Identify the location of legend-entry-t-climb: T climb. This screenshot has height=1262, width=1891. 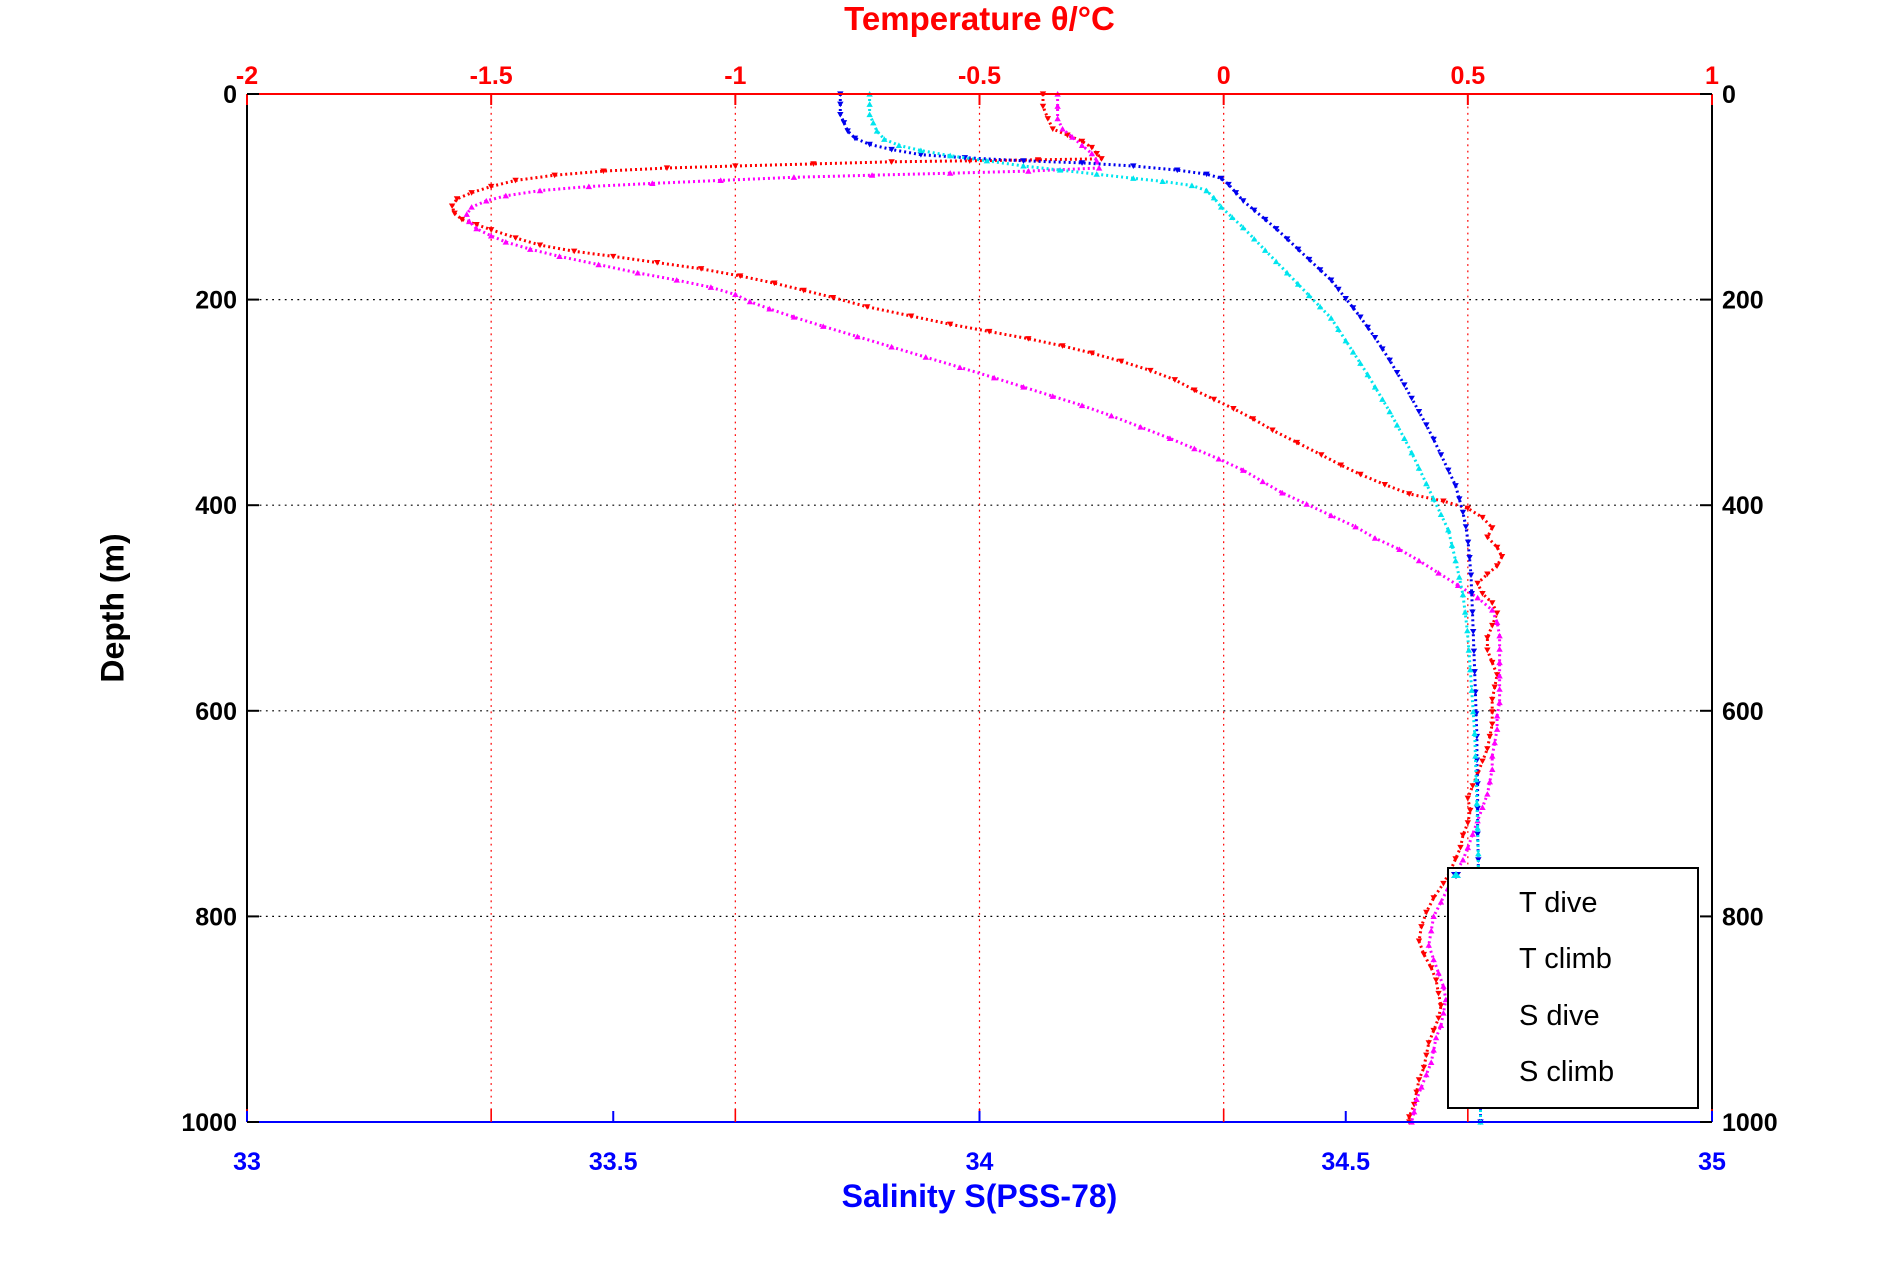
(1573, 923).